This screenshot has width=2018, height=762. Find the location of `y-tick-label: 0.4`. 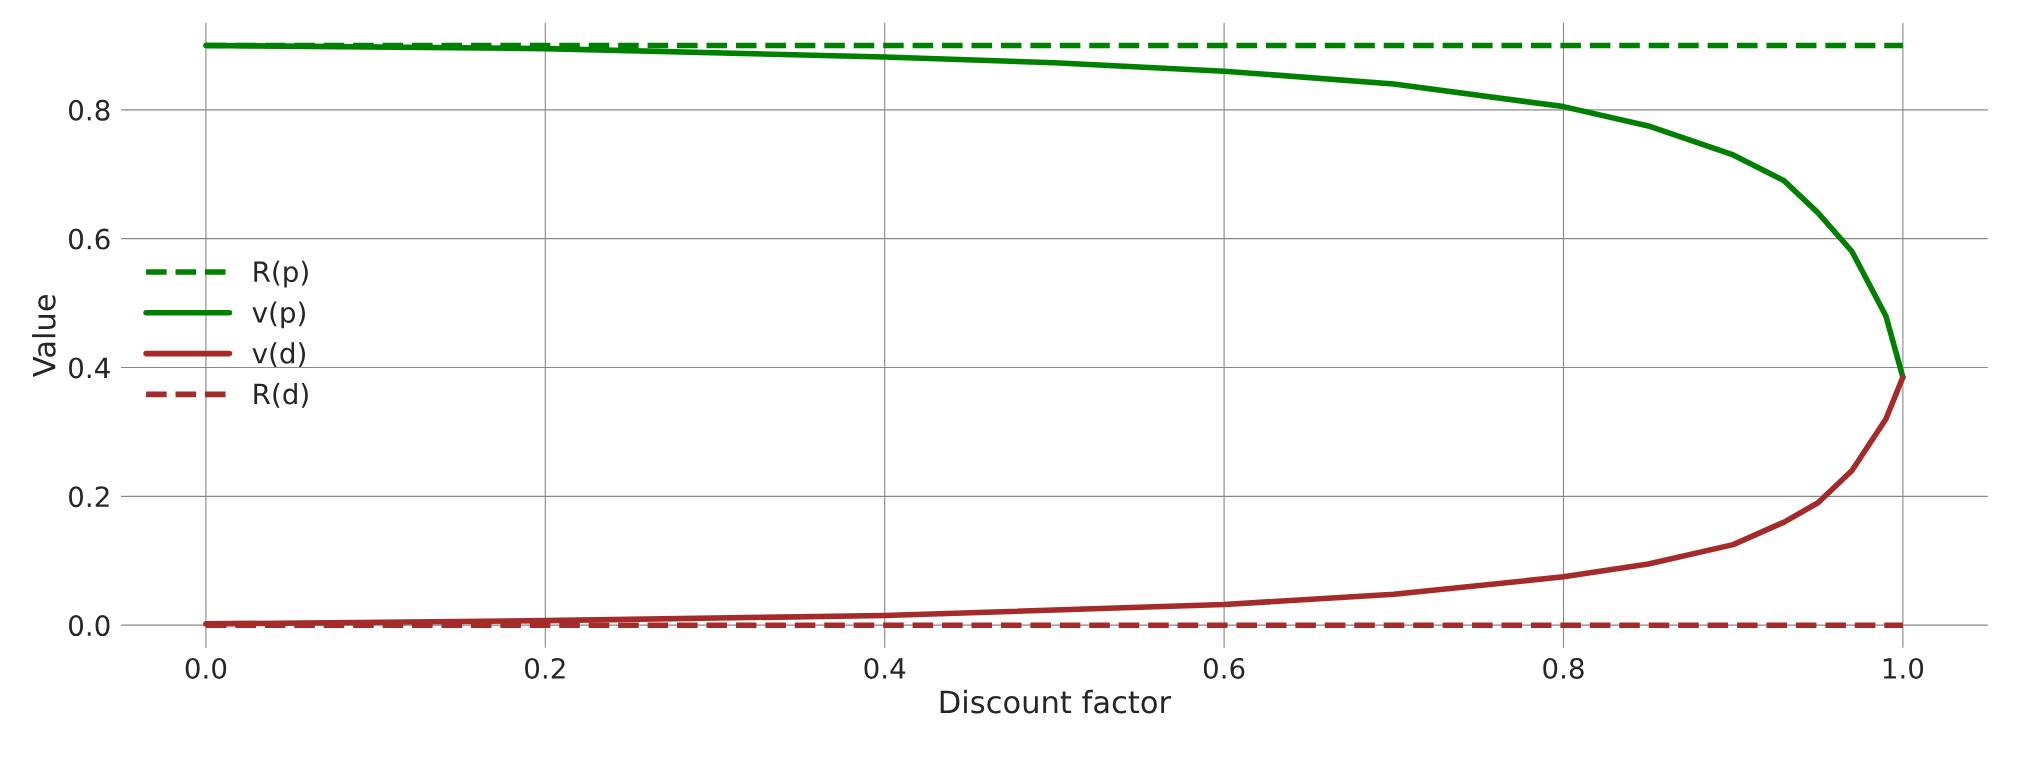

y-tick-label: 0.4 is located at coordinates (89, 368).